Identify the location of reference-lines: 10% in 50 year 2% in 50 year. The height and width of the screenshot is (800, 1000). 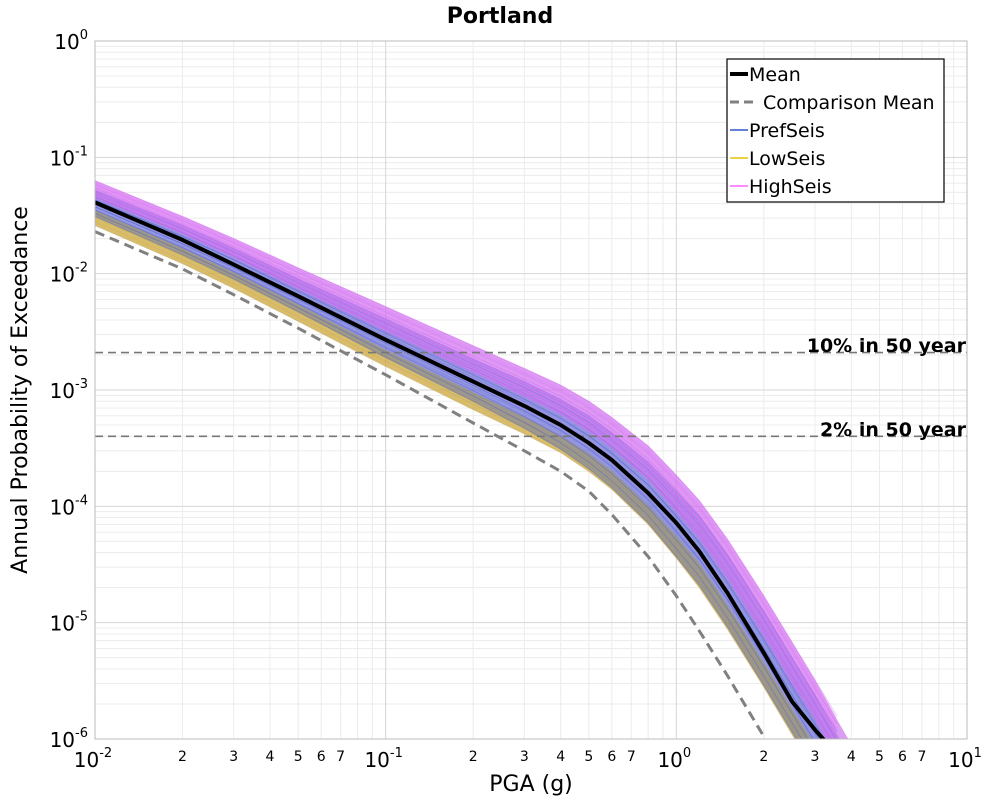
(531, 388).